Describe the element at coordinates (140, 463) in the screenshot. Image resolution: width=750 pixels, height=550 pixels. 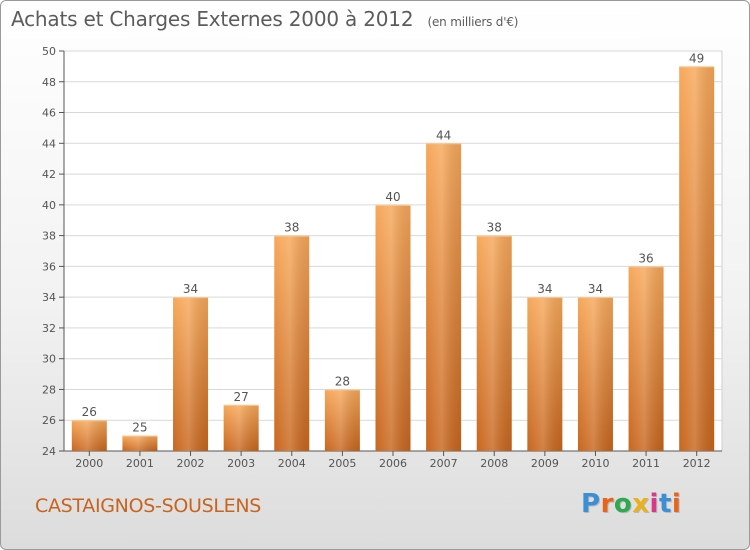
I see `x-tick-label: 2001` at that location.